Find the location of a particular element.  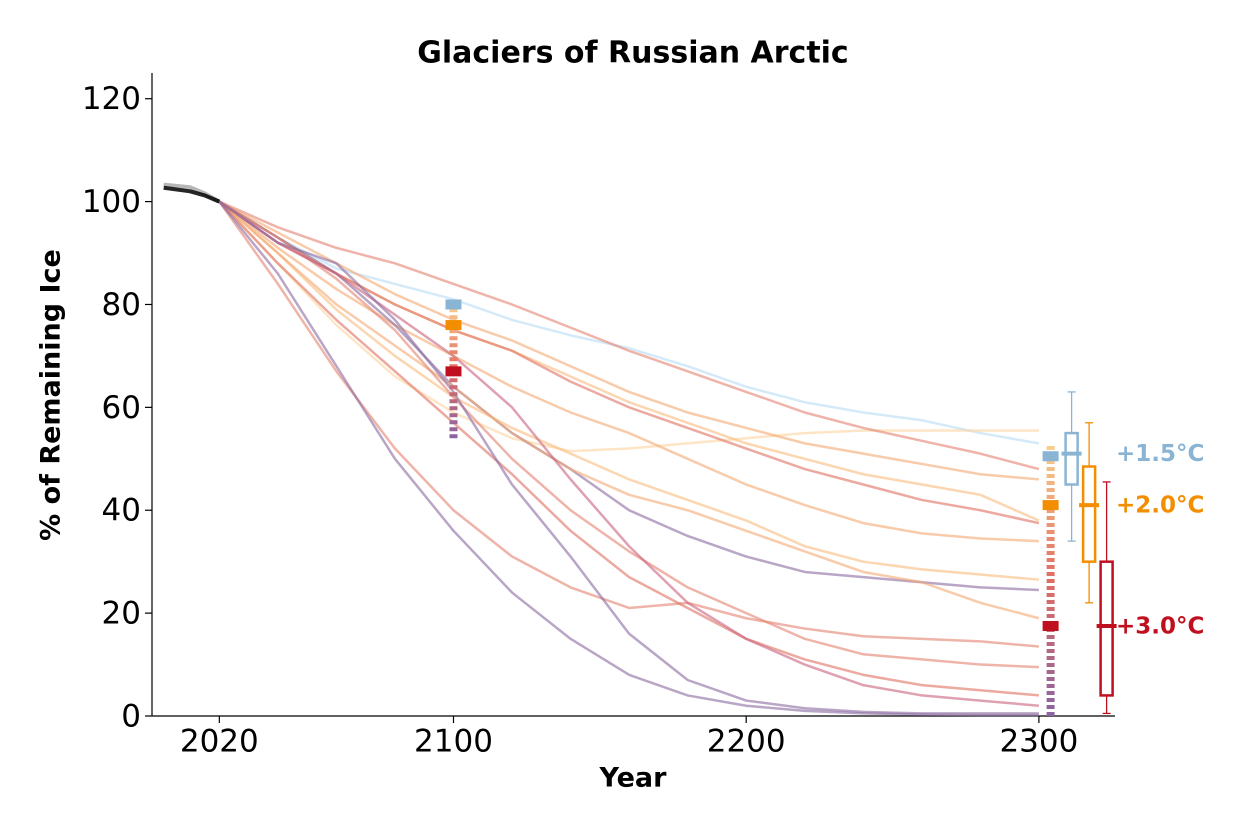

x-axis-label: Year is located at coordinates (633, 778).